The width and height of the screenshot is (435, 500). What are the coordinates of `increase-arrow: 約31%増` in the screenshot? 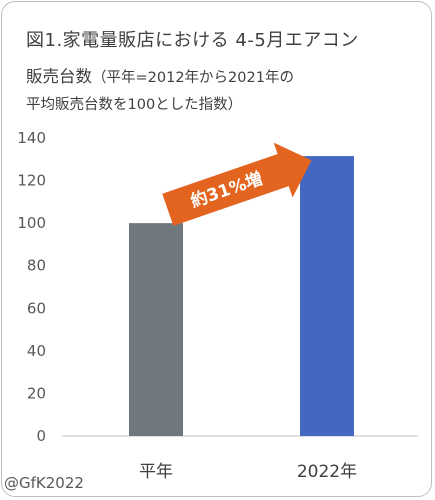 It's located at (237, 184).